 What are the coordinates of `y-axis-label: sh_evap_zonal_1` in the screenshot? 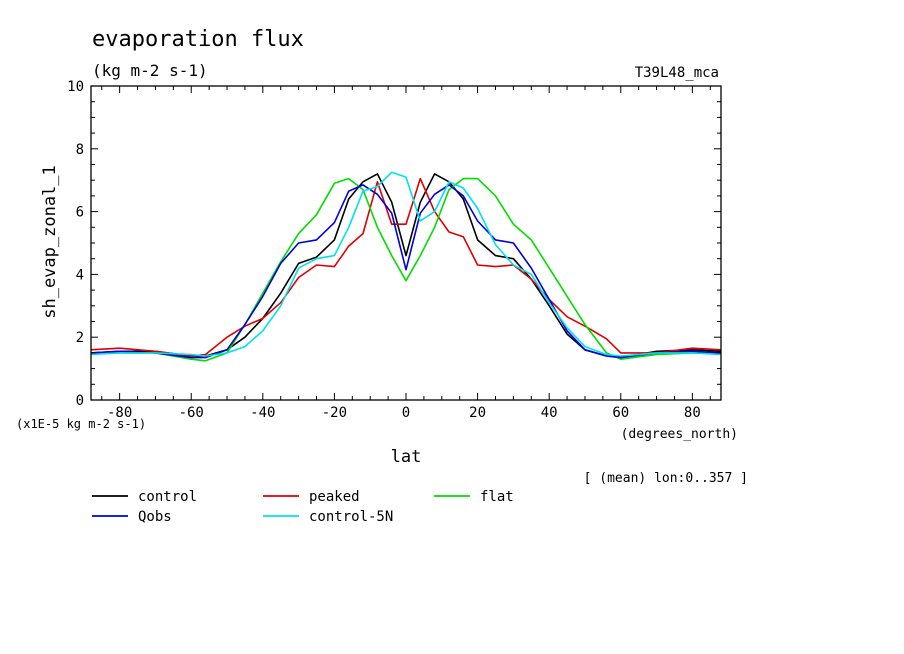 It's located at (50, 242).